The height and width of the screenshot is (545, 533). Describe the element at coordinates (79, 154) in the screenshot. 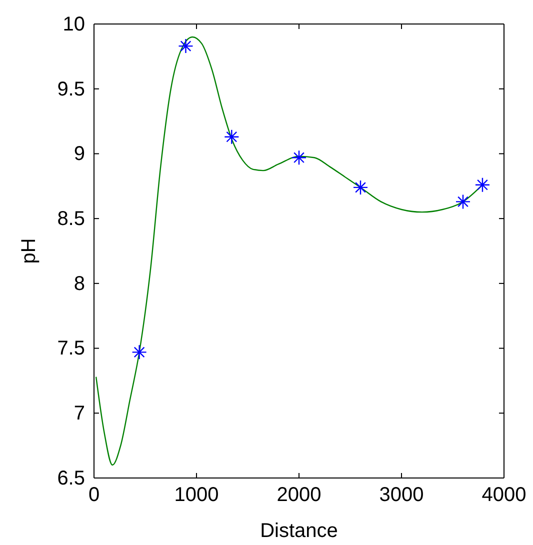

I see `y-tick-label: 9` at that location.